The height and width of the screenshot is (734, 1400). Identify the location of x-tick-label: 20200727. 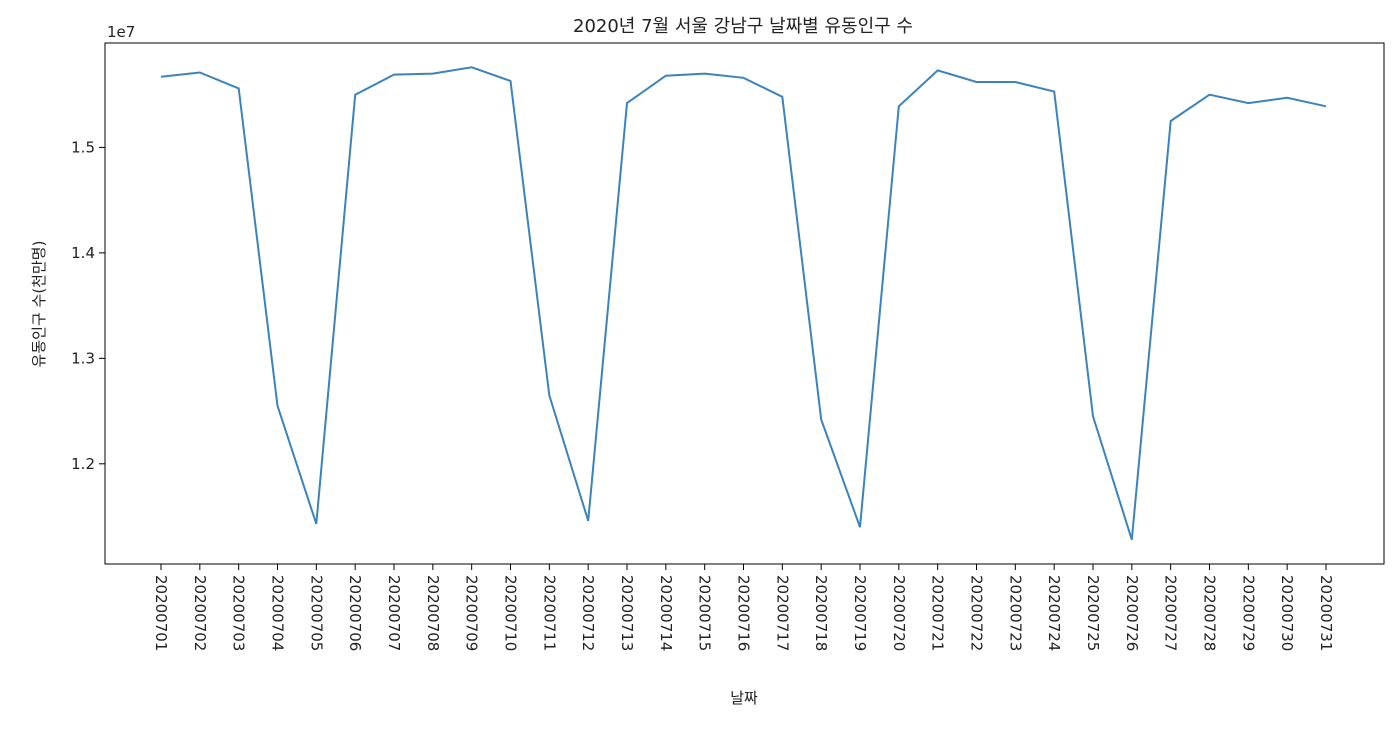
(1171, 613).